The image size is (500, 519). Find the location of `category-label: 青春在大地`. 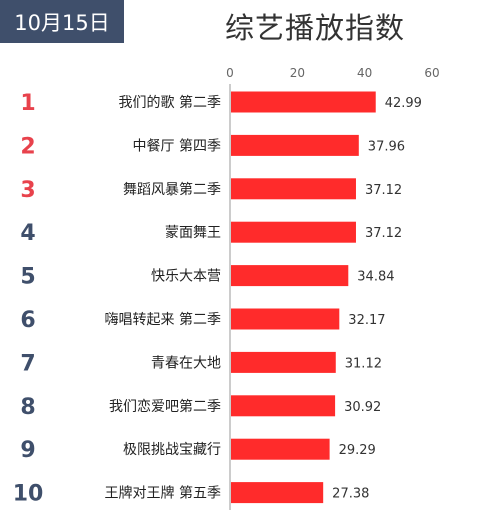

category-label: 青春在大地 is located at coordinates (186, 363).